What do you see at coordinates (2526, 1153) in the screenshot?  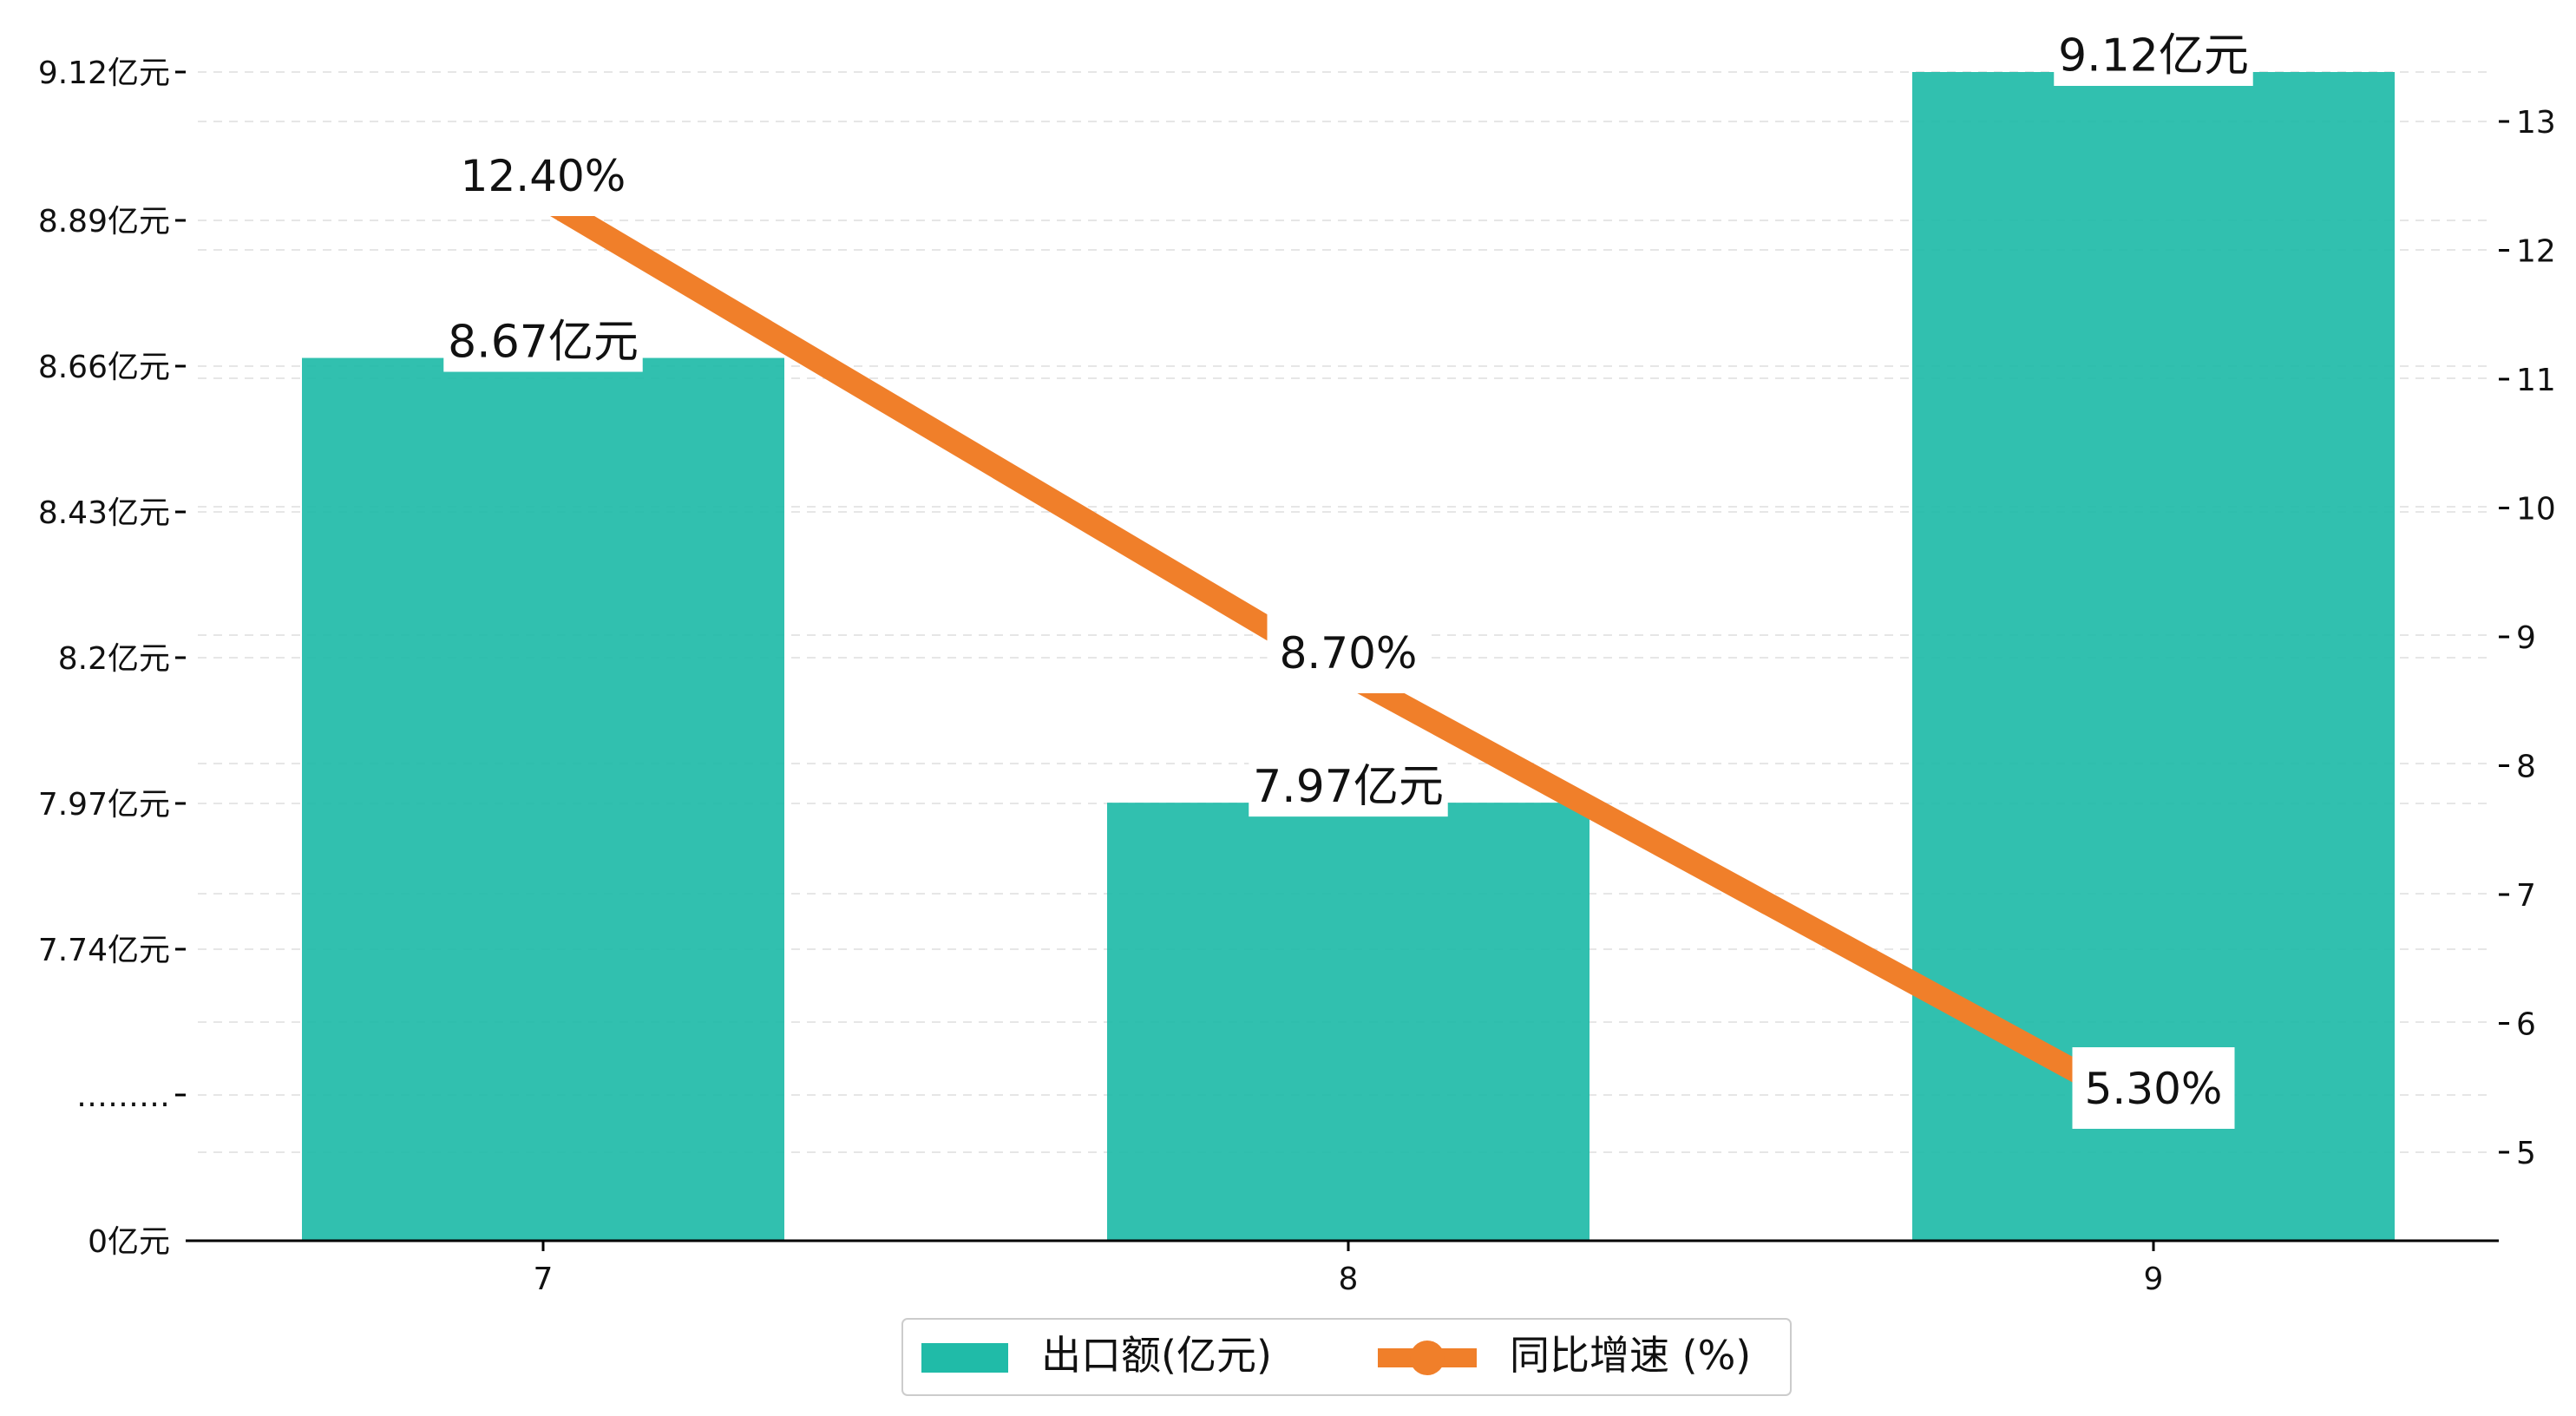 I see `right-tick-label: 5` at bounding box center [2526, 1153].